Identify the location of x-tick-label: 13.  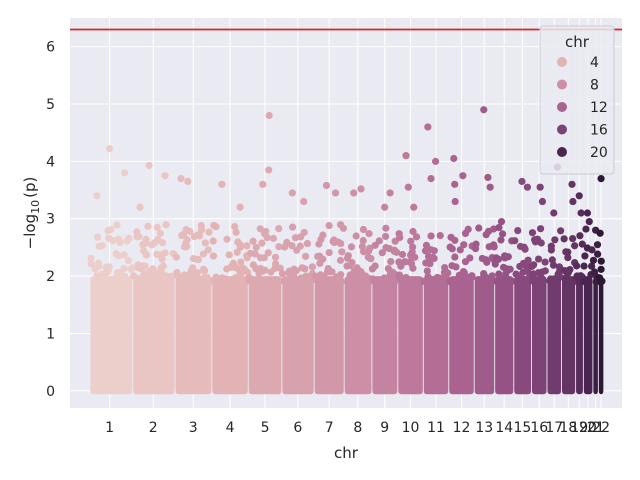
(484, 428).